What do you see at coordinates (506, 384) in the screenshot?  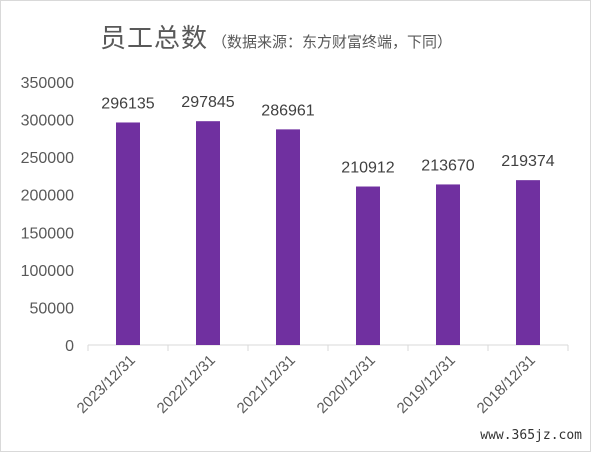 I see `x-tick-label: 2018/12/31` at bounding box center [506, 384].